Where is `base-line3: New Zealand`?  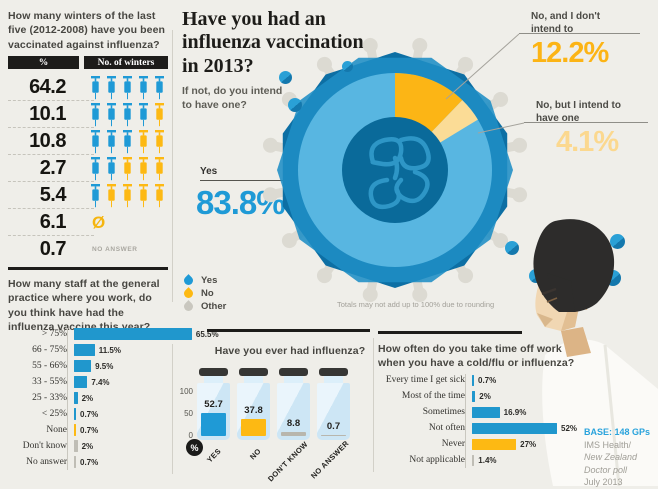
base-line3: New Zealand is located at coordinates (611, 457).